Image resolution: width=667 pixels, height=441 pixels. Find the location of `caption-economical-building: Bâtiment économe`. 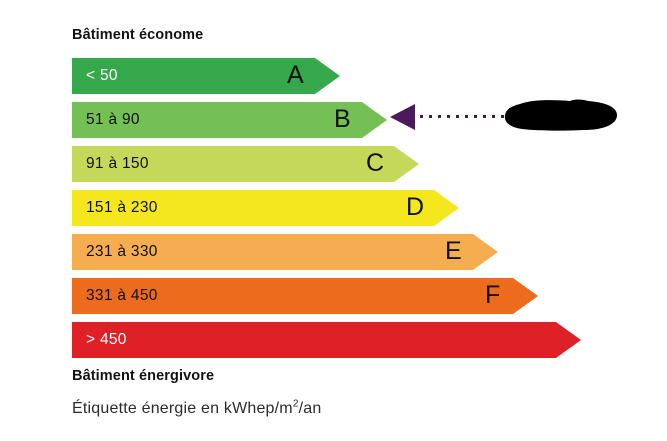

caption-economical-building: Bâtiment économe is located at coordinates (138, 35).